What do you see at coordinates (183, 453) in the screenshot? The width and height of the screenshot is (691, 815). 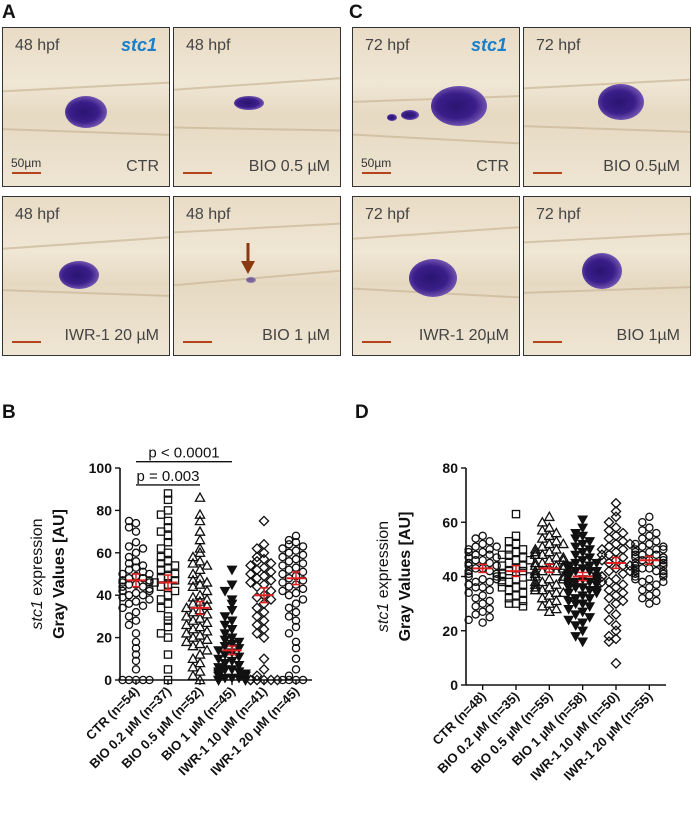 I see `p-value-label: p < 0.0001` at bounding box center [183, 453].